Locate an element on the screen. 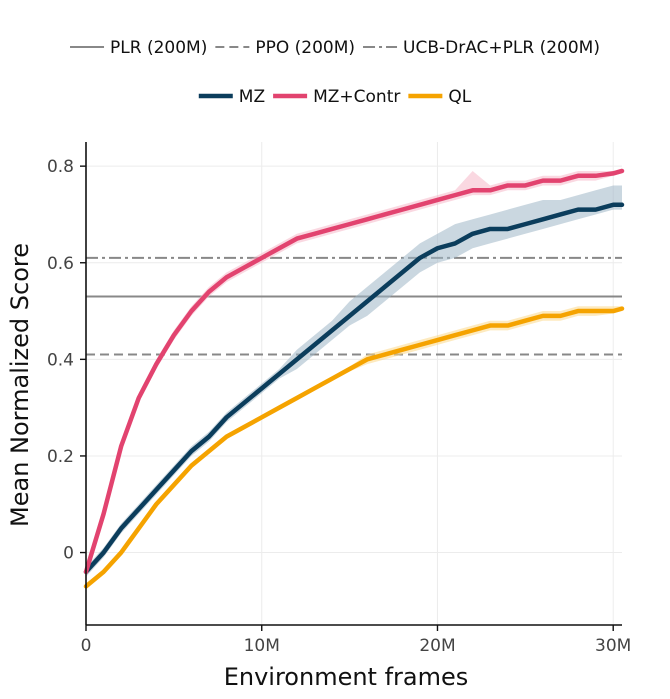  y-tick-label: 0 is located at coordinates (68, 554).